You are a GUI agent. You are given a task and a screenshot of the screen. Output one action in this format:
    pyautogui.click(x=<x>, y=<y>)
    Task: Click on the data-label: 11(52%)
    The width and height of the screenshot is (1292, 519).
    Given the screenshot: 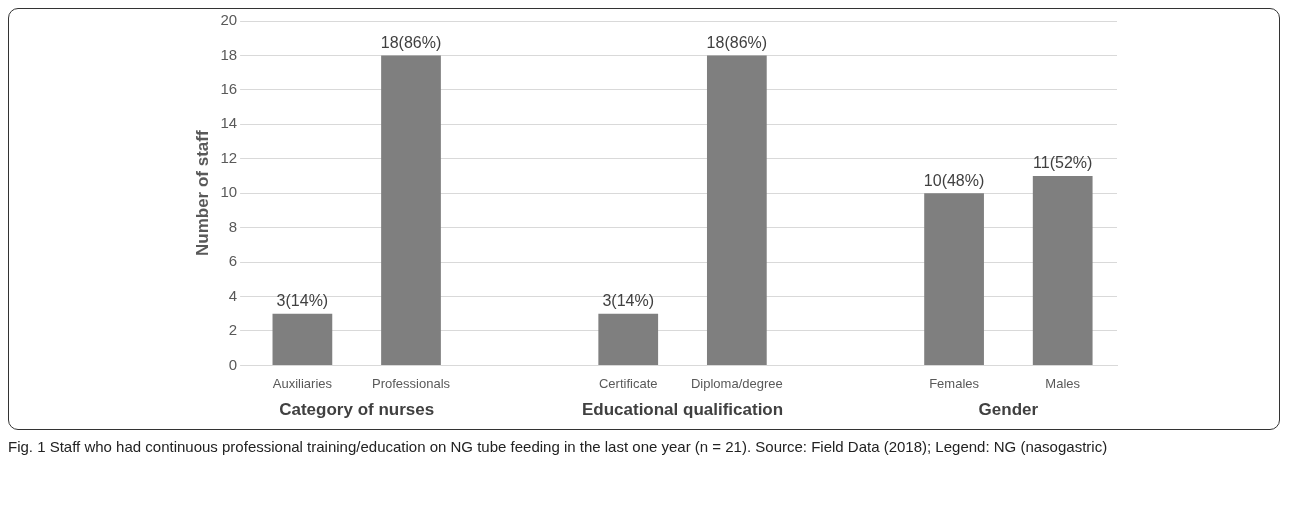 What is the action you would take?
    pyautogui.click(x=1063, y=163)
    